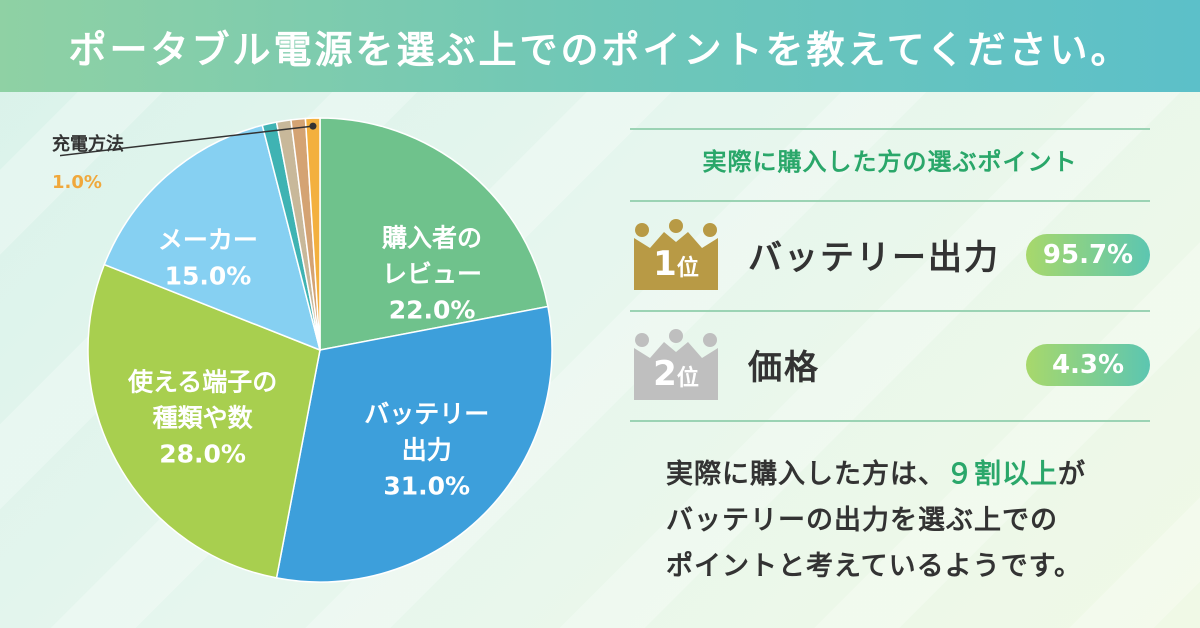 Image resolution: width=1200 pixels, height=628 pixels. What do you see at coordinates (874, 258) in the screenshot?
I see `rank-1-name: バッテリー出力` at bounding box center [874, 258].